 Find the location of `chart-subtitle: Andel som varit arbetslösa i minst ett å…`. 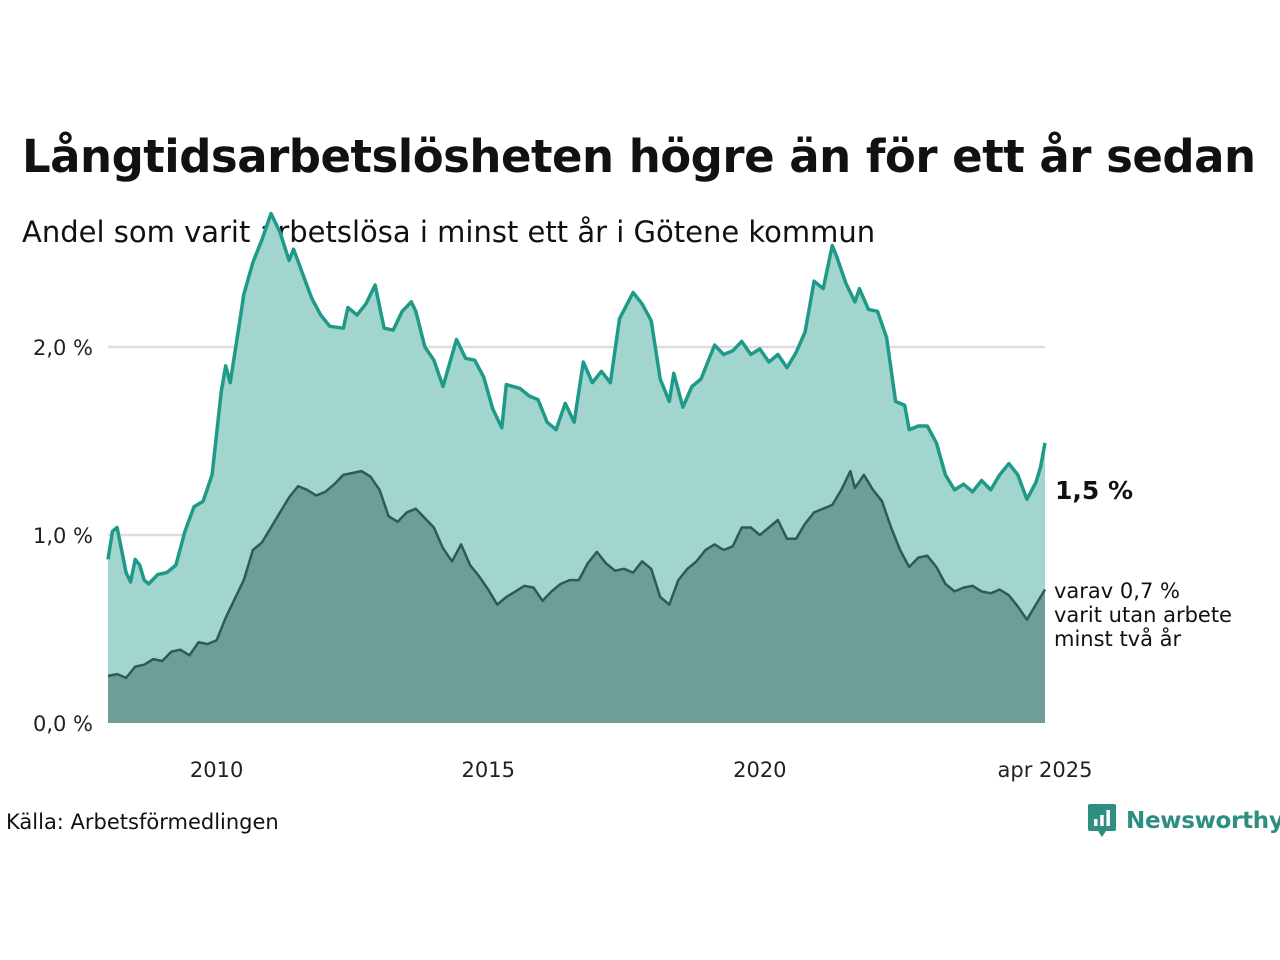

chart-subtitle: Andel som varit arbetslösa i minst ett å… is located at coordinates (449, 232).